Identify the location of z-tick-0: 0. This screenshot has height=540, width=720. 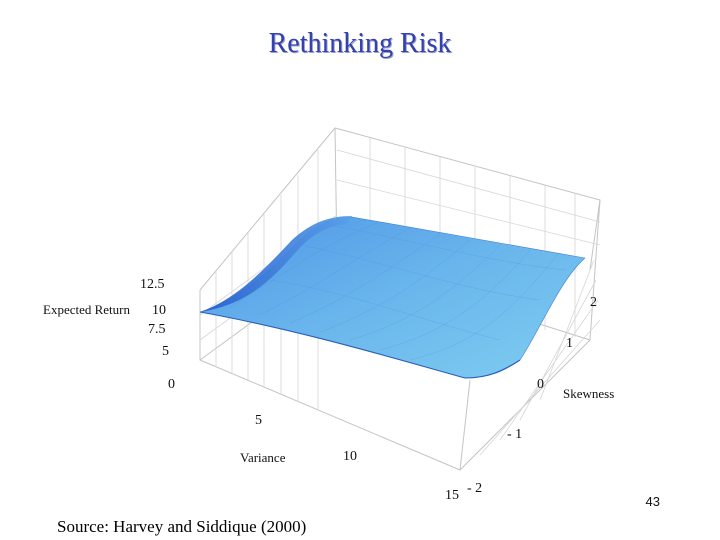
(171, 384).